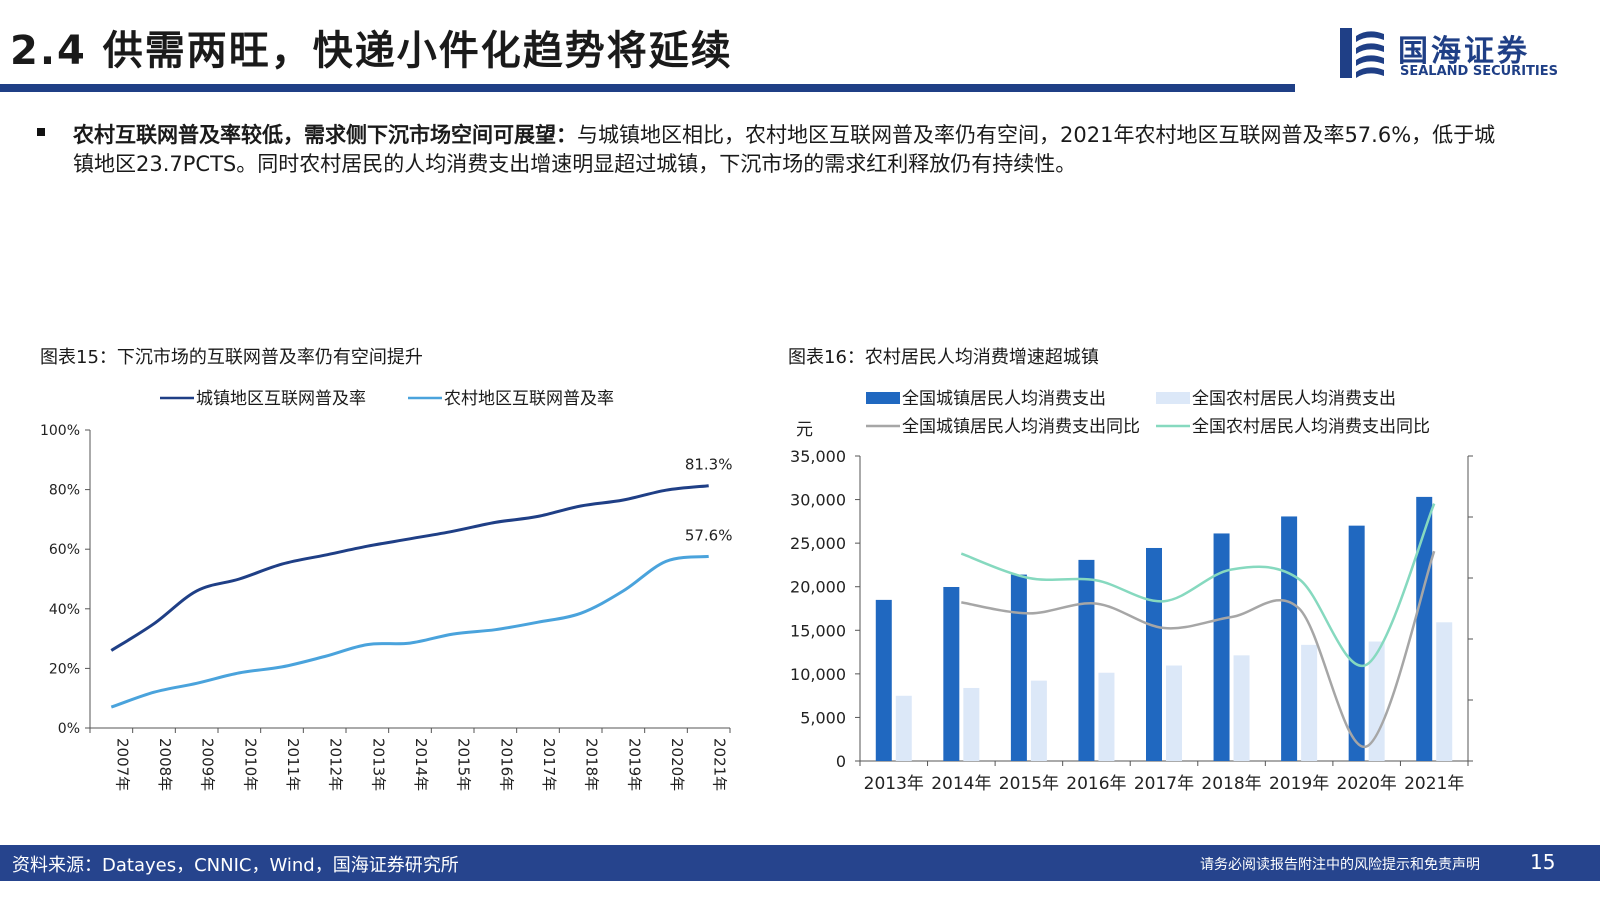  I want to click on y-tick-label: 60%, so click(64, 550).